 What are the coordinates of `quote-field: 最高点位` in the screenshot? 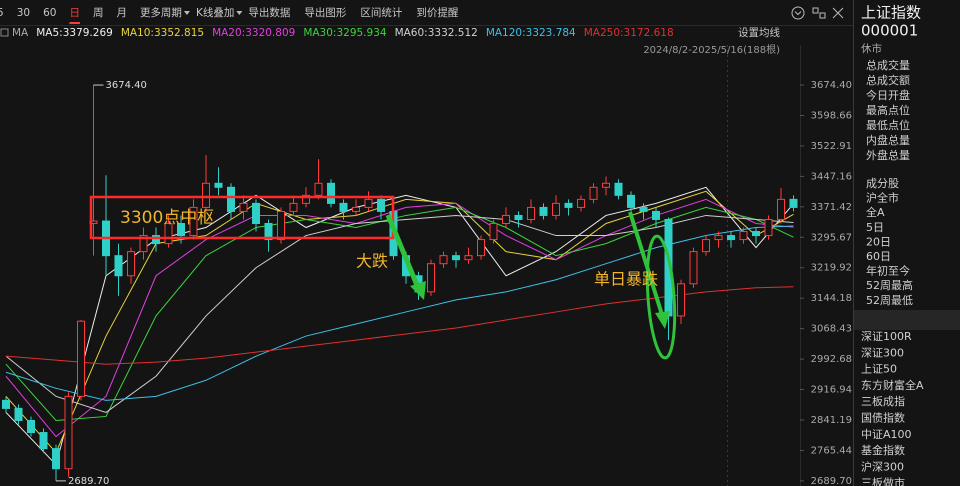 It's located at (888, 110).